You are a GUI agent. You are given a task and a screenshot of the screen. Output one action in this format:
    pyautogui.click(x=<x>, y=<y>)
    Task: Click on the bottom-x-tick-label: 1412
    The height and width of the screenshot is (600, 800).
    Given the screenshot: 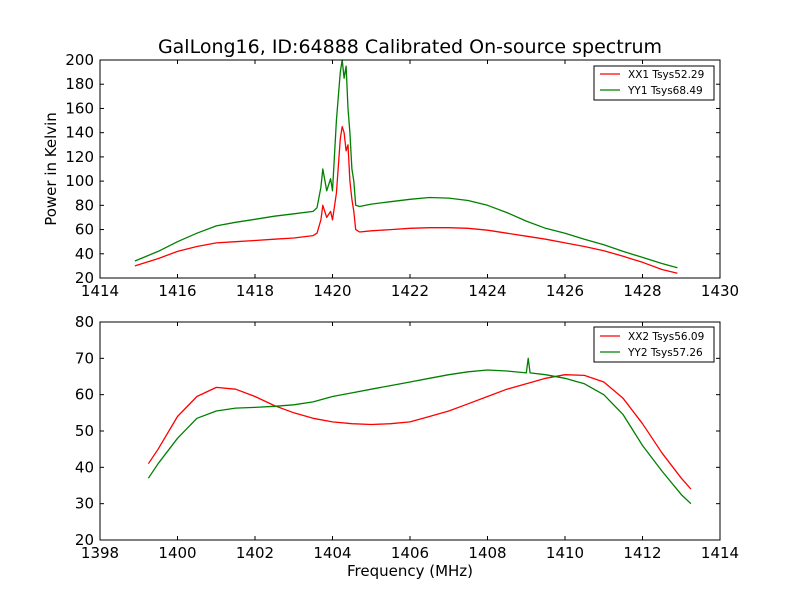 What is the action you would take?
    pyautogui.click(x=642, y=553)
    